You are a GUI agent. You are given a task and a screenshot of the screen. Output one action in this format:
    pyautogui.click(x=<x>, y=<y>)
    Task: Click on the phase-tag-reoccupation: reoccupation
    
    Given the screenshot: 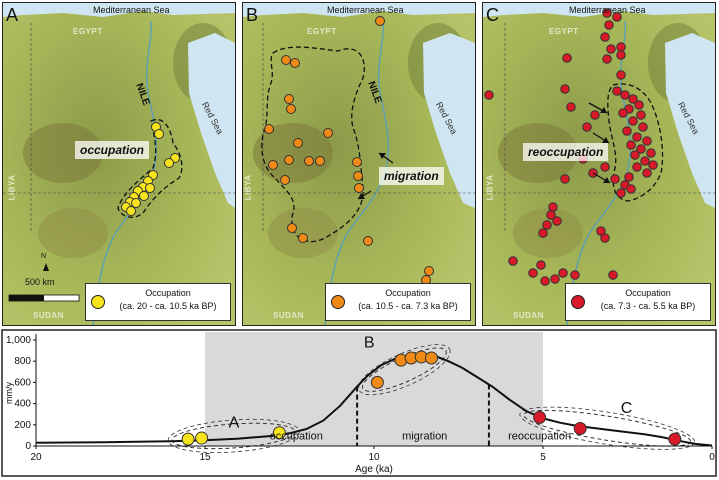 What is the action you would take?
    pyautogui.click(x=566, y=152)
    